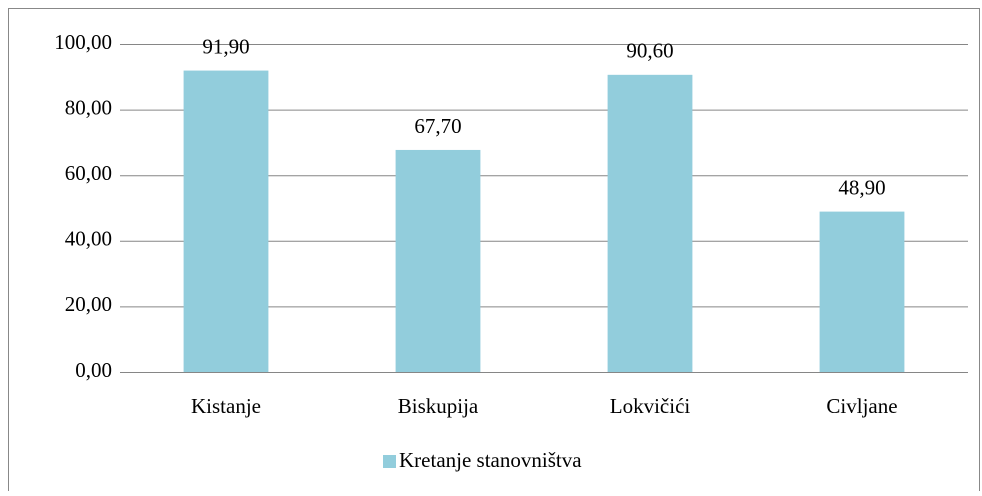 The width and height of the screenshot is (982, 496). What do you see at coordinates (88, 173) in the screenshot?
I see `y-tick-label: 60,00` at bounding box center [88, 173].